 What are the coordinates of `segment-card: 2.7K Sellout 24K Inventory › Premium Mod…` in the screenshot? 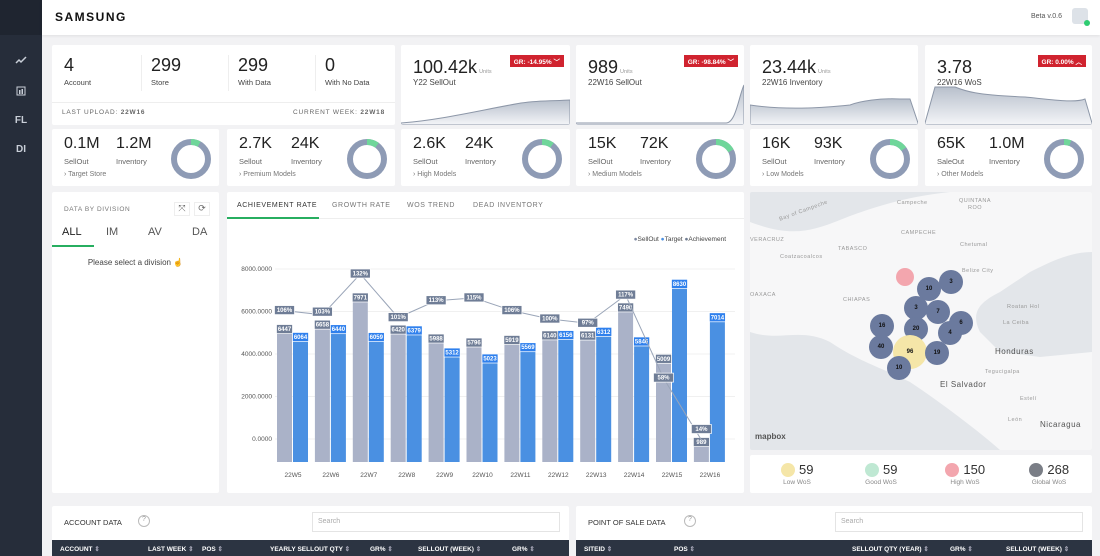 It's located at (311, 157).